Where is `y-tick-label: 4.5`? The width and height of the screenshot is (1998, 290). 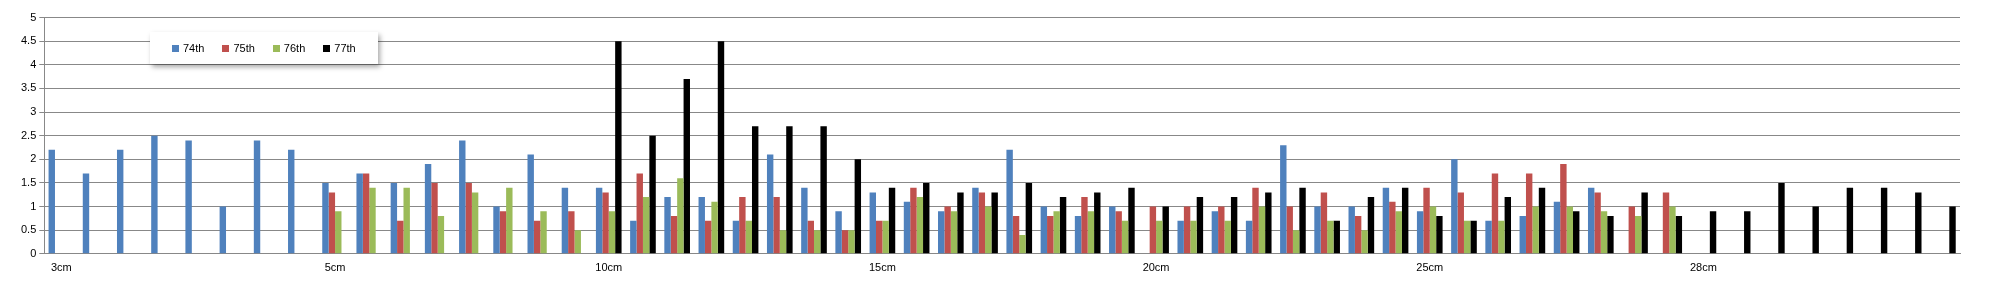
y-tick-label: 4.5 is located at coordinates (28, 40).